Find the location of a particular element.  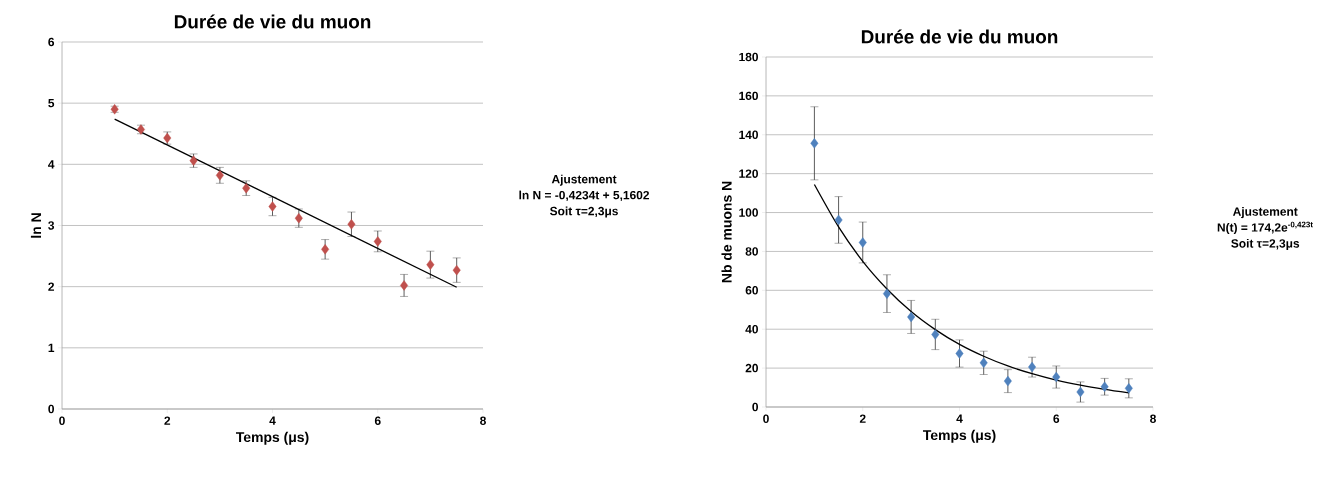

y-tick-label: 20 is located at coordinates (751, 368).